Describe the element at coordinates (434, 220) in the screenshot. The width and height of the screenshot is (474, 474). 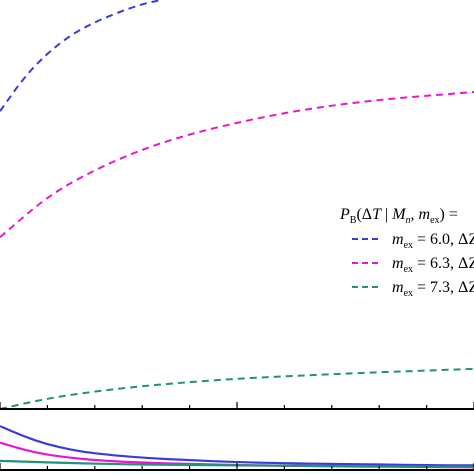
I see `legend-title-mex-sub: ex` at that location.